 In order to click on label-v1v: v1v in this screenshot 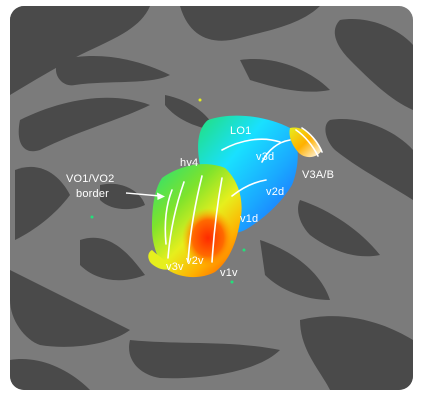, I will do `click(229, 273)`.